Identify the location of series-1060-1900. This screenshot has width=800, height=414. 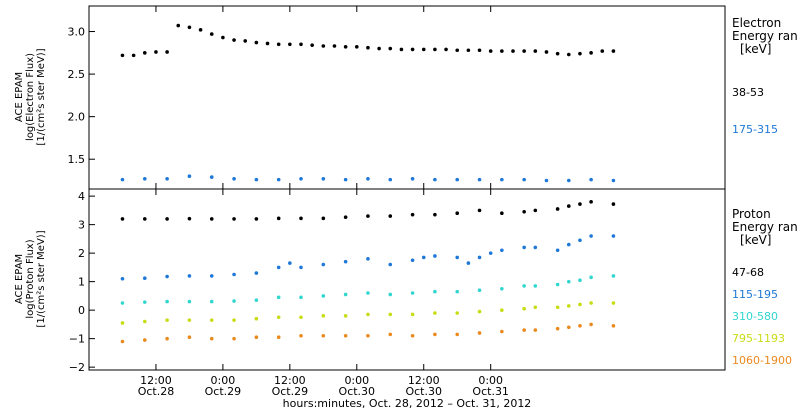
(368, 333).